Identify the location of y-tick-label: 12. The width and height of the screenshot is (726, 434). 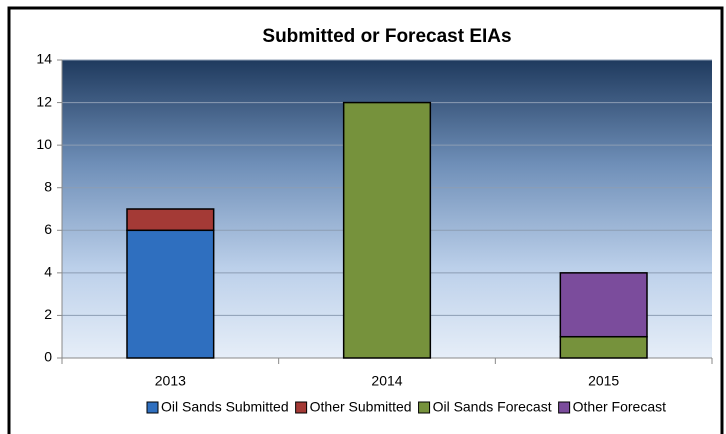
(44, 101).